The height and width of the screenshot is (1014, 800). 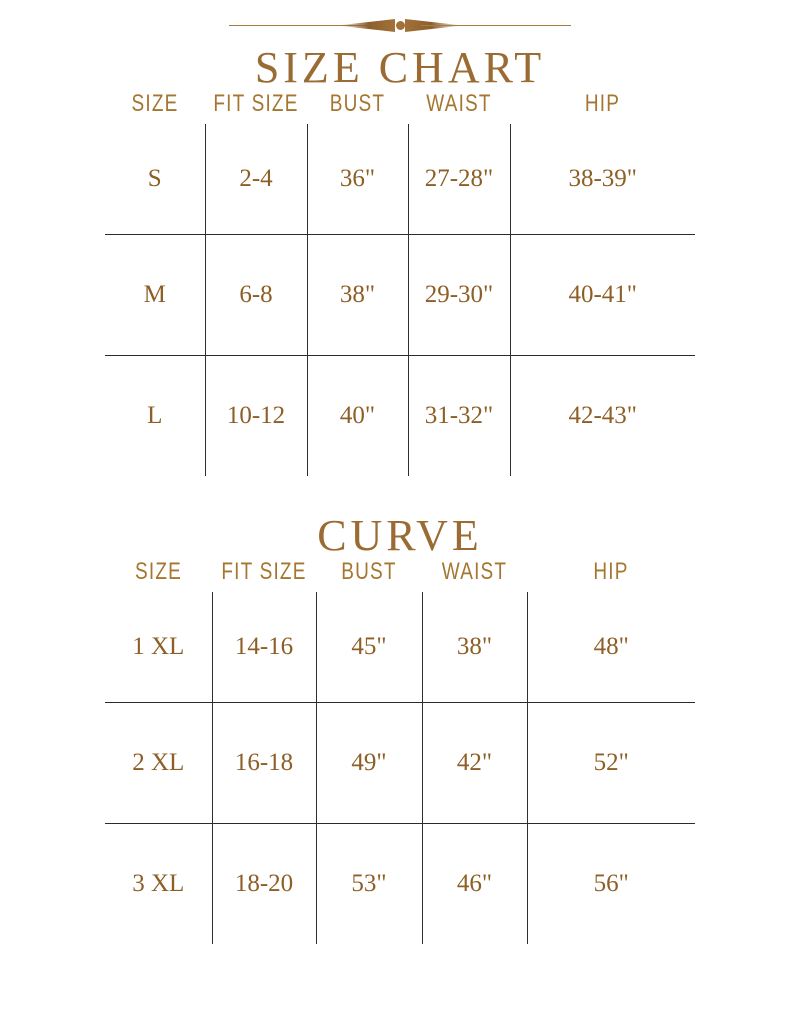 I want to click on cell-waist: 29-30", so click(x=458, y=295).